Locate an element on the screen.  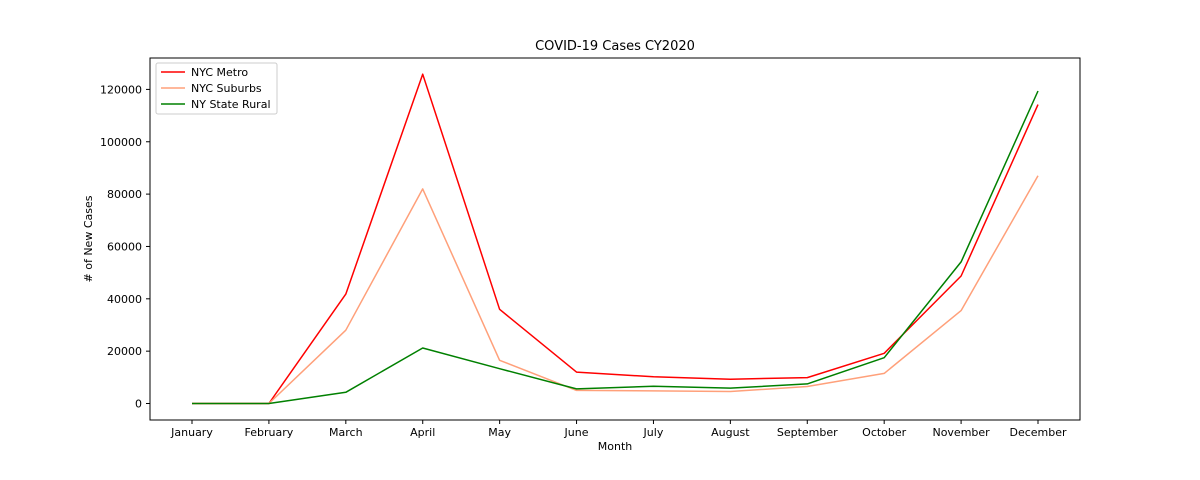
x-tick-label: August is located at coordinates (730, 432).